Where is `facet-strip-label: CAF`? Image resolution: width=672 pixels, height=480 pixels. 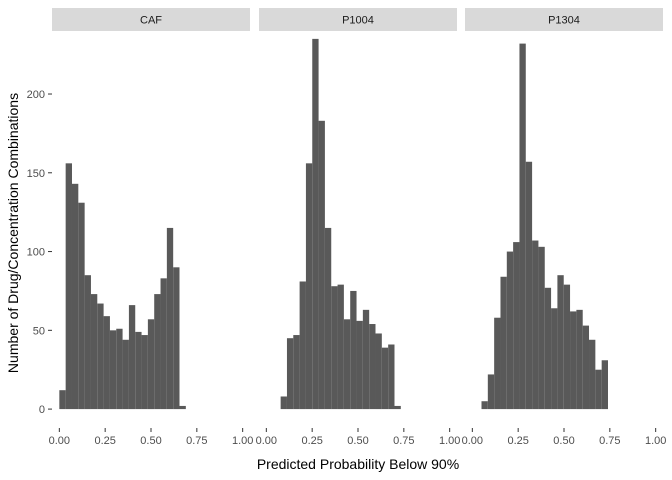
facet-strip-label: CAF is located at coordinates (151, 21).